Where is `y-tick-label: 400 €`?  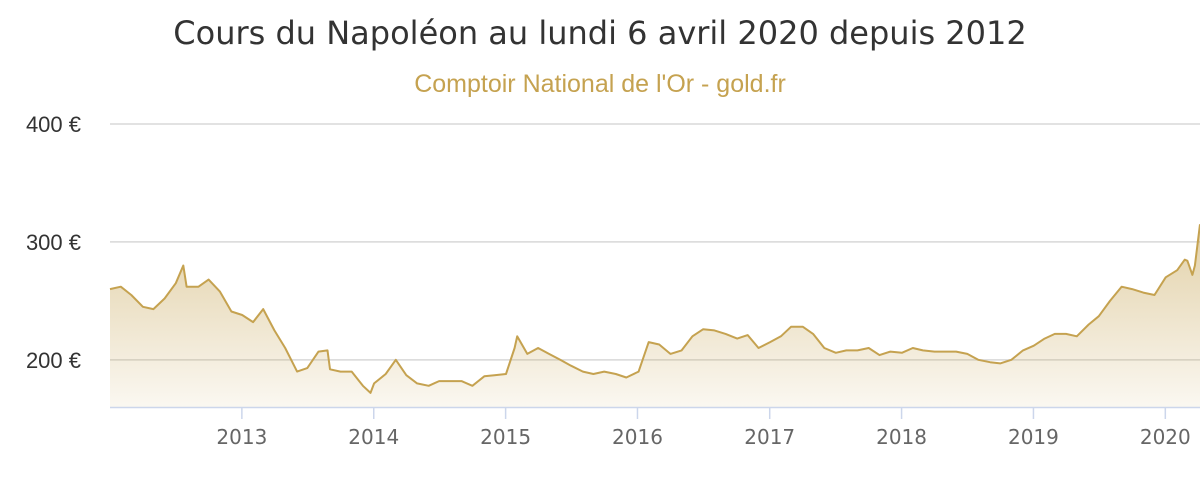
y-tick-label: 400 € is located at coordinates (53, 124).